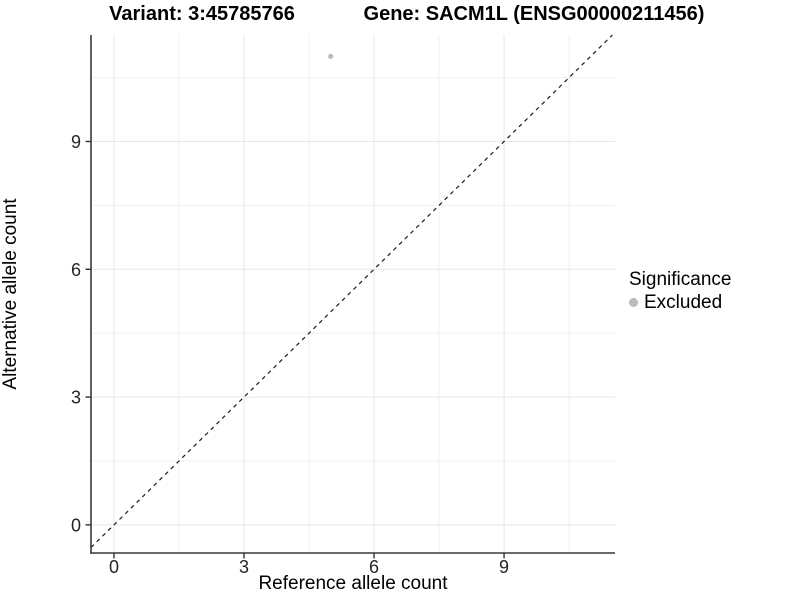  I want to click on legend: Significance Excluded, so click(680, 291).